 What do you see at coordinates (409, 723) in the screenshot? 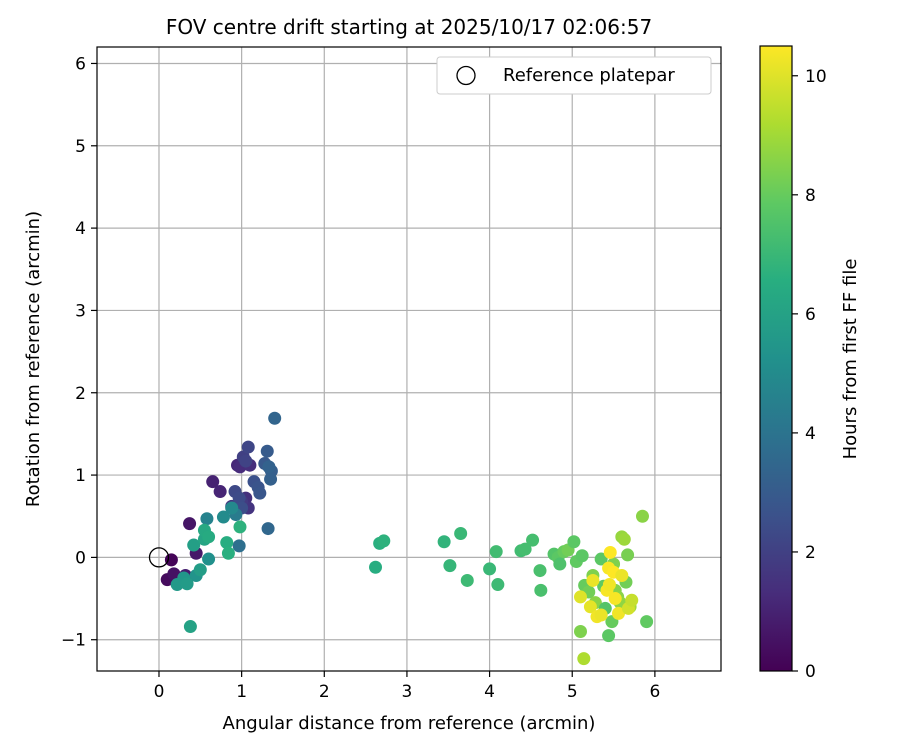
I see `x-axis-label: Angular distance from reference (arcmin)` at bounding box center [409, 723].